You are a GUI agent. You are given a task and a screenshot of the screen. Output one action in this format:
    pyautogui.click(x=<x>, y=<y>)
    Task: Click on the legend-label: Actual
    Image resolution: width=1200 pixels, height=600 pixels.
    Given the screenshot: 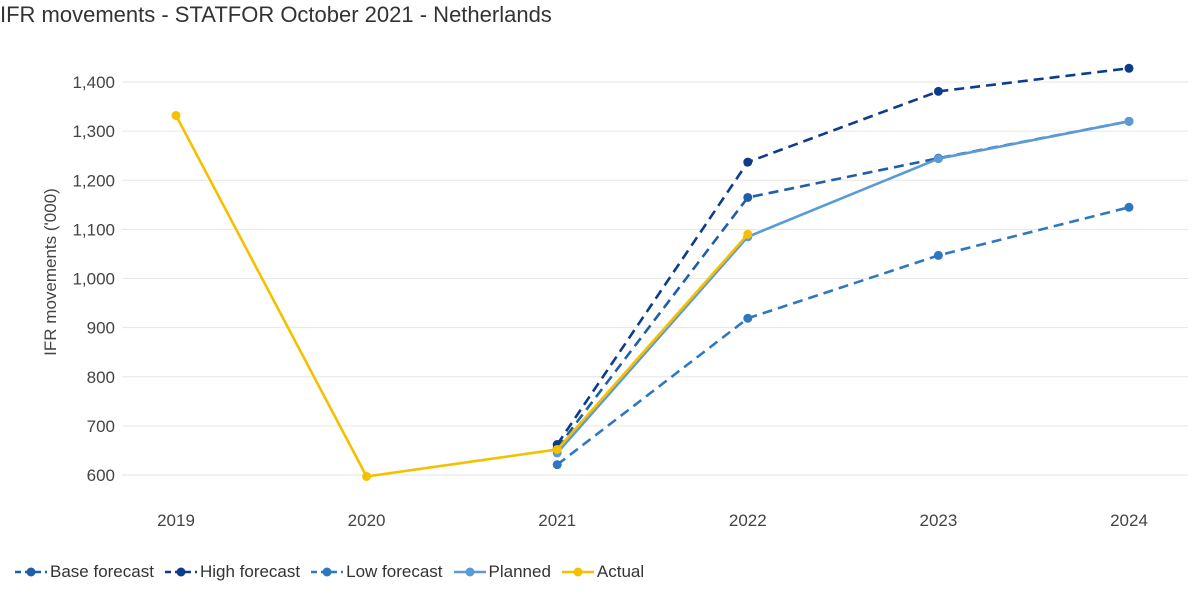 What is the action you would take?
    pyautogui.click(x=620, y=571)
    